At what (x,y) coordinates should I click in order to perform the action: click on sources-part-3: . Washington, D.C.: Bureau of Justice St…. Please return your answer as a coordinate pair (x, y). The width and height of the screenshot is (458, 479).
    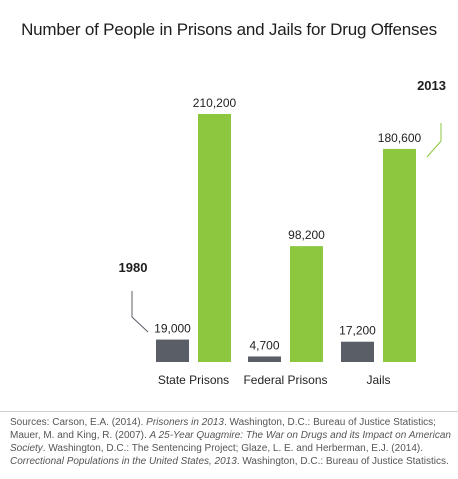
    Looking at the image, I should click on (342, 461).